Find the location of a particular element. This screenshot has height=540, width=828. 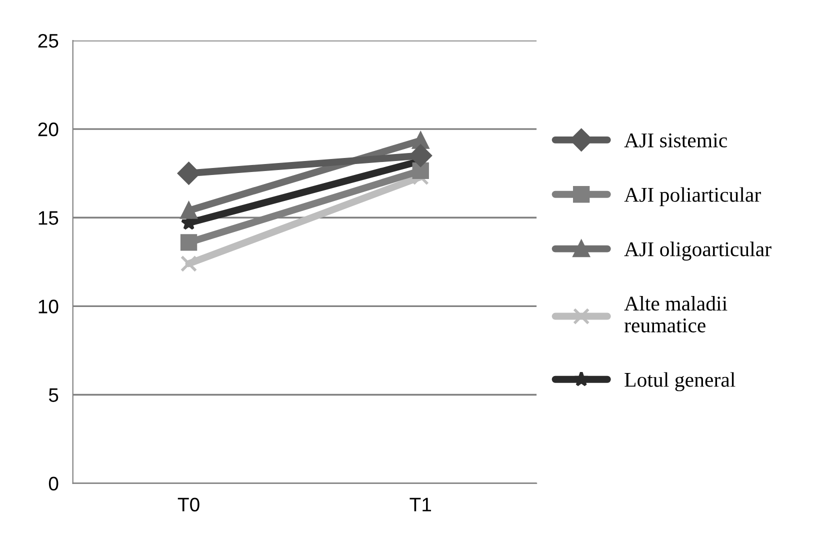

legend-label: AJI oligoarticular is located at coordinates (698, 251).